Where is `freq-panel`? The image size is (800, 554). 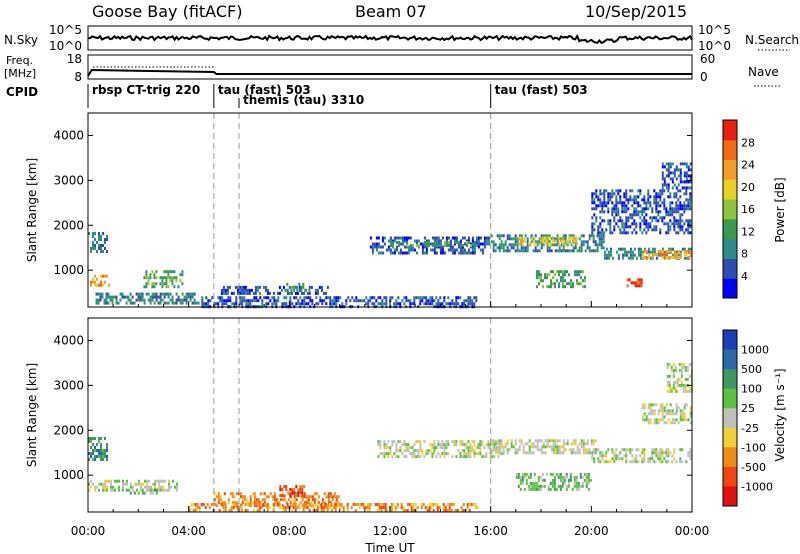
freq-panel is located at coordinates (390, 67).